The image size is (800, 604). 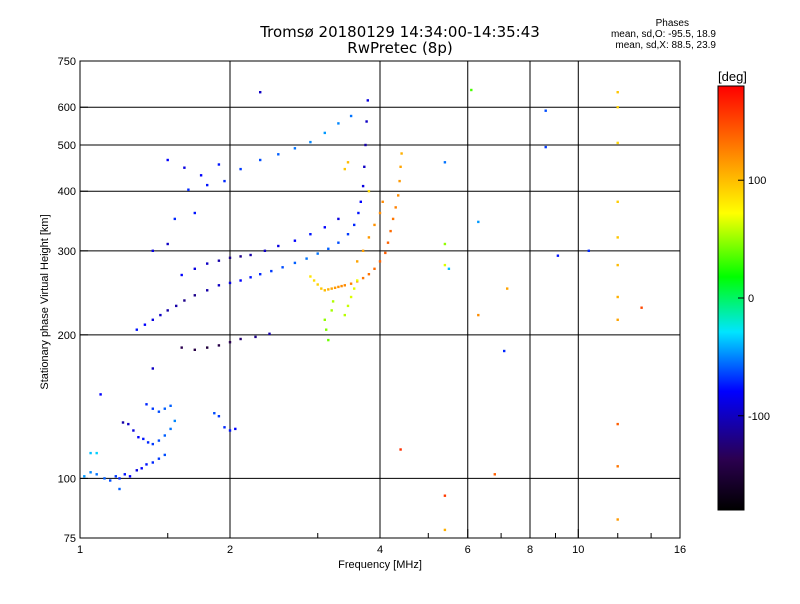 What do you see at coordinates (67, 62) in the screenshot?
I see `y-tick-label: 750` at bounding box center [67, 62].